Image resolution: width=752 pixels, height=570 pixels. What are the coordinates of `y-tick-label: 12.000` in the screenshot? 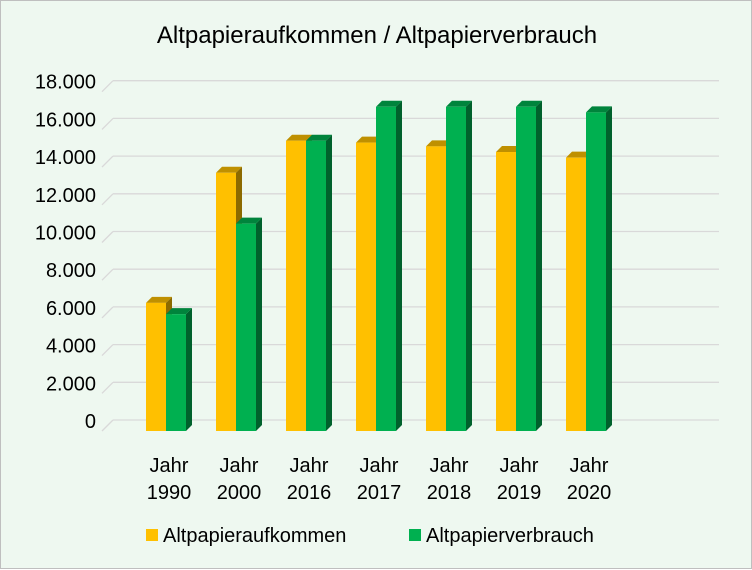 It's located at (65, 196).